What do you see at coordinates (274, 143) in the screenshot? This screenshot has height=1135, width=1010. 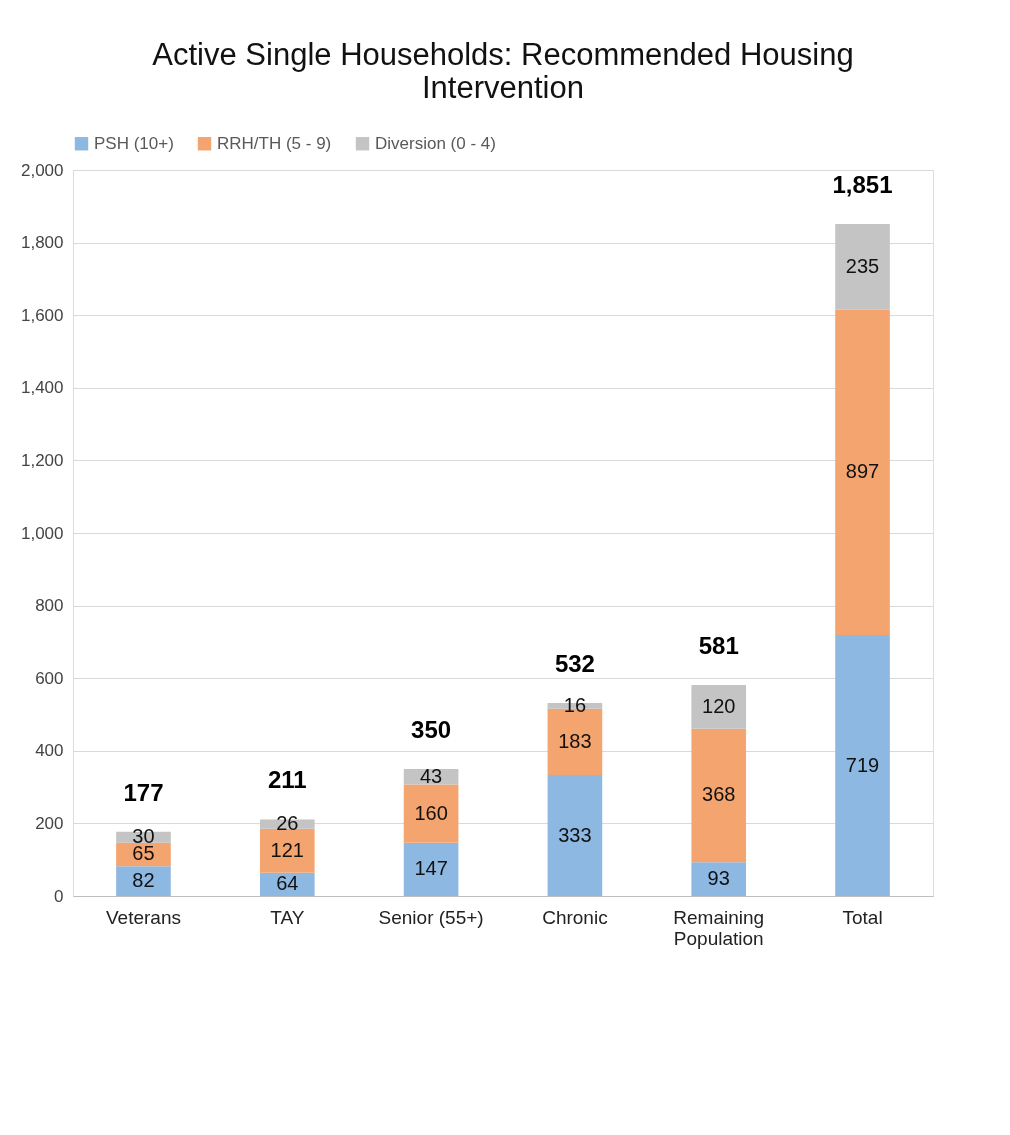 I see `legend-label: RRH/TH (5 - 9)` at bounding box center [274, 143].